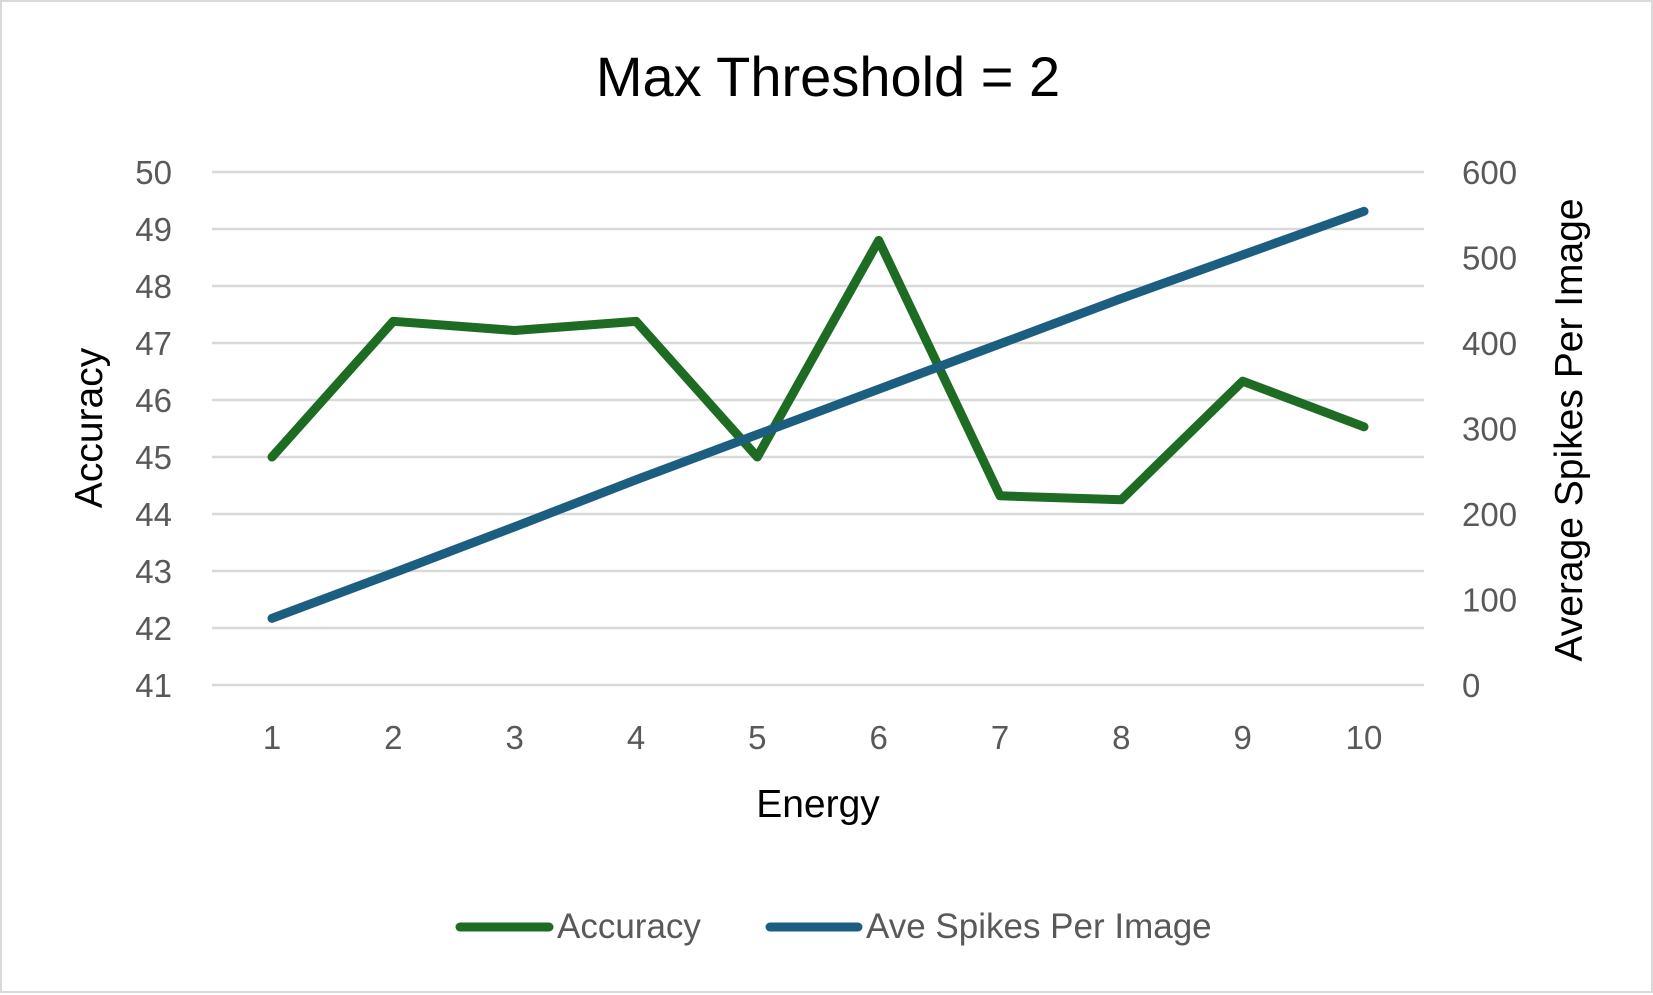 The height and width of the screenshot is (995, 1653). Describe the element at coordinates (153, 286) in the screenshot. I see `y-tick-label: 48` at that location.